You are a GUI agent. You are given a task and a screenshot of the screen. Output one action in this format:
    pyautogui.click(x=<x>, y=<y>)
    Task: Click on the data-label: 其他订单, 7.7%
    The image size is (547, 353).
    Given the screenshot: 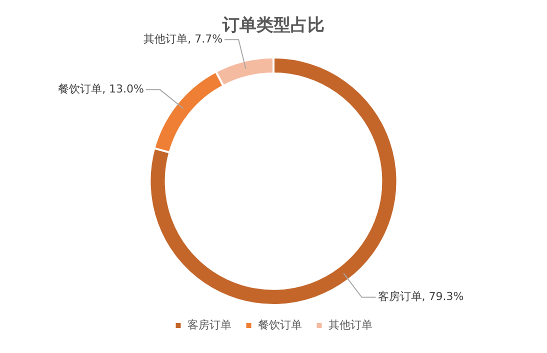 What is the action you would take?
    pyautogui.click(x=183, y=39)
    